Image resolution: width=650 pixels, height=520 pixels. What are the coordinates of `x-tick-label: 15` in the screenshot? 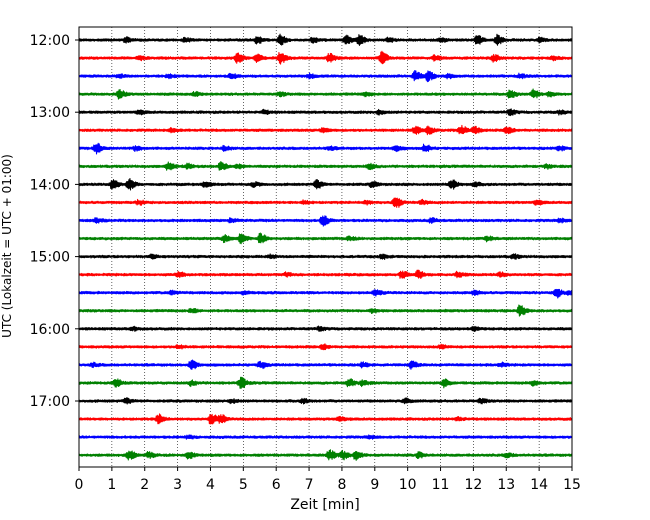 It's located at (572, 485).